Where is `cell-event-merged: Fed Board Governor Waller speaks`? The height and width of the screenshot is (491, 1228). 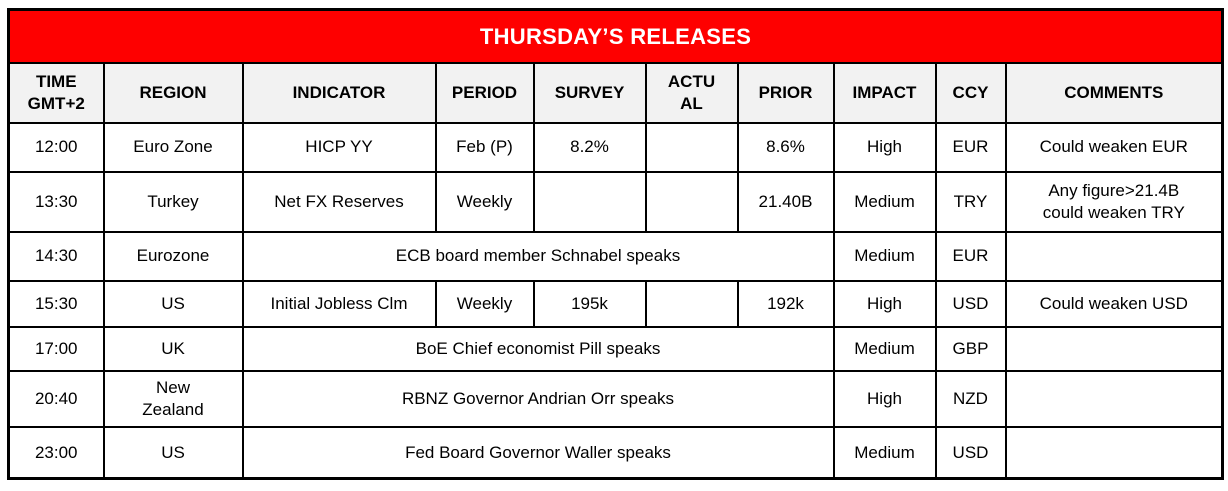 cell-event-merged: Fed Board Governor Waller speaks is located at coordinates (538, 452).